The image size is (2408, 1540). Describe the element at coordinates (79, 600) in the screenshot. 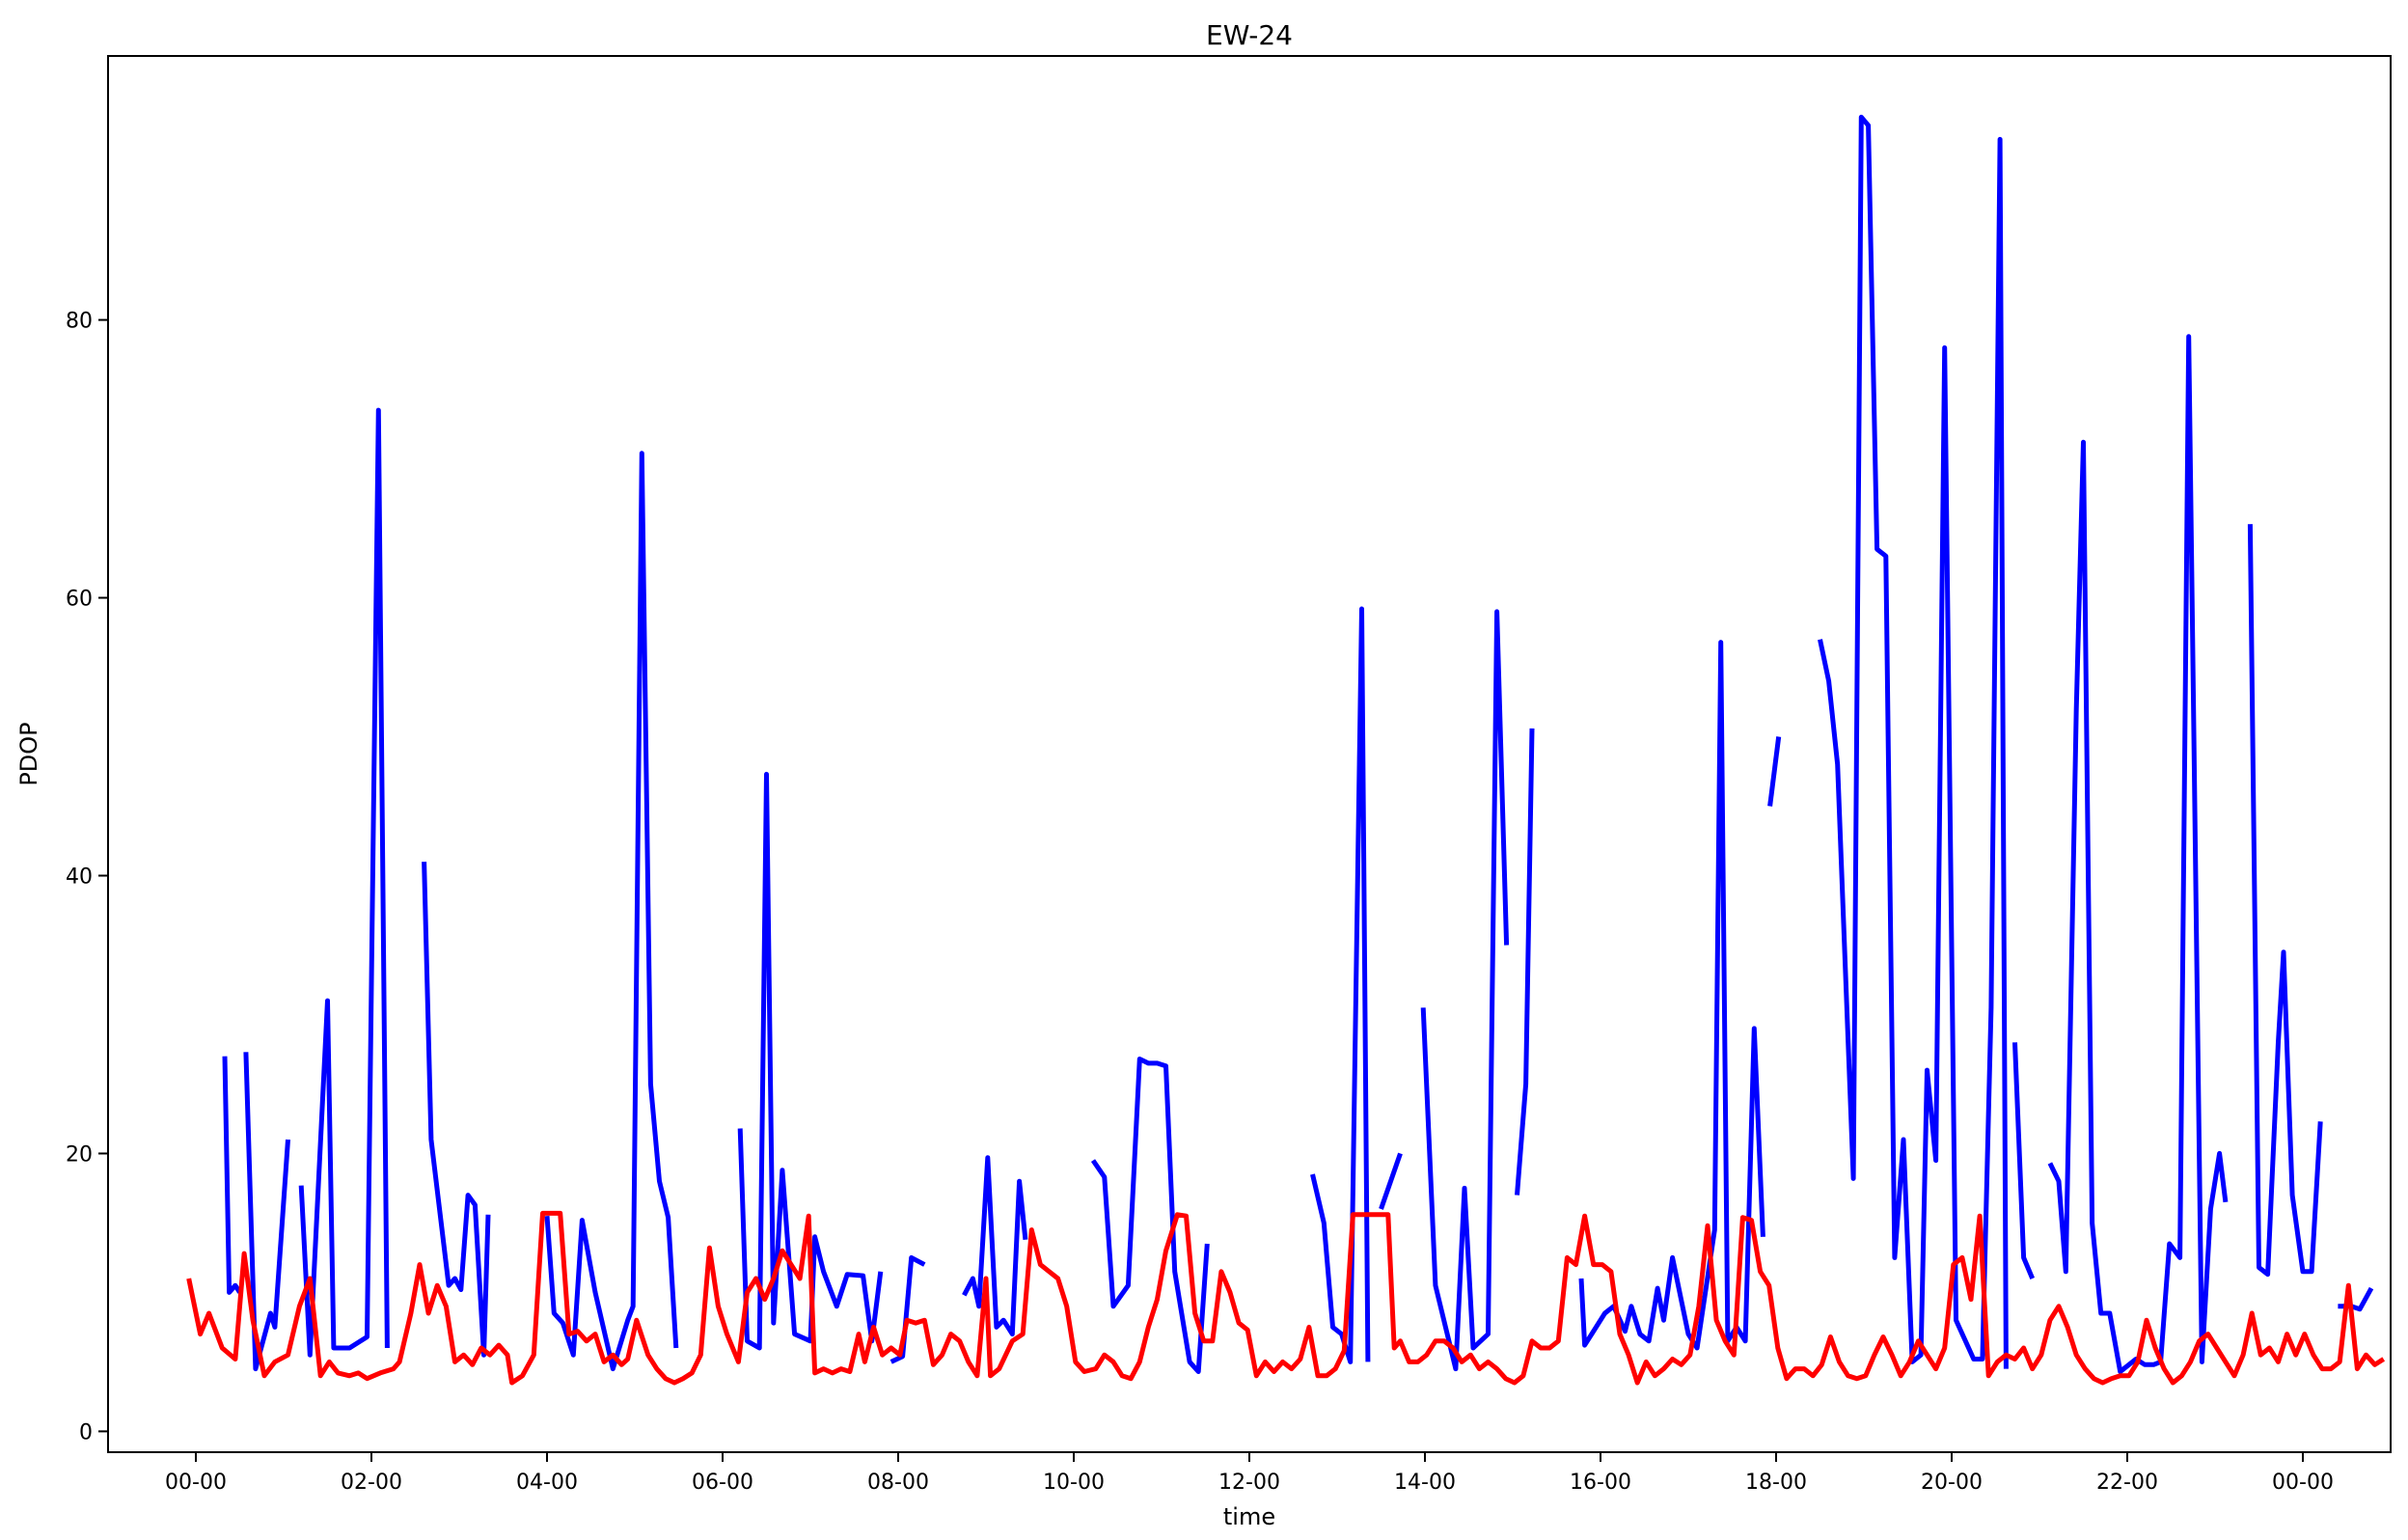

I see `y-tick-label: 60` at that location.